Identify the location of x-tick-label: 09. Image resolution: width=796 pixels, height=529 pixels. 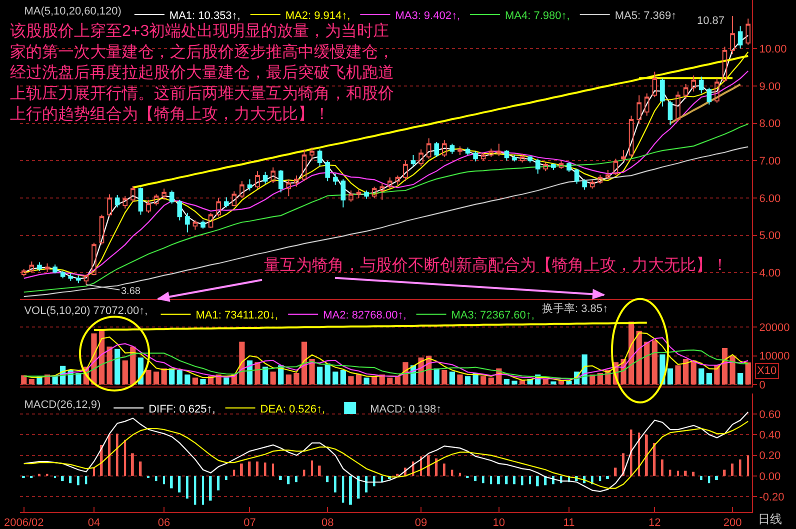
(421, 523).